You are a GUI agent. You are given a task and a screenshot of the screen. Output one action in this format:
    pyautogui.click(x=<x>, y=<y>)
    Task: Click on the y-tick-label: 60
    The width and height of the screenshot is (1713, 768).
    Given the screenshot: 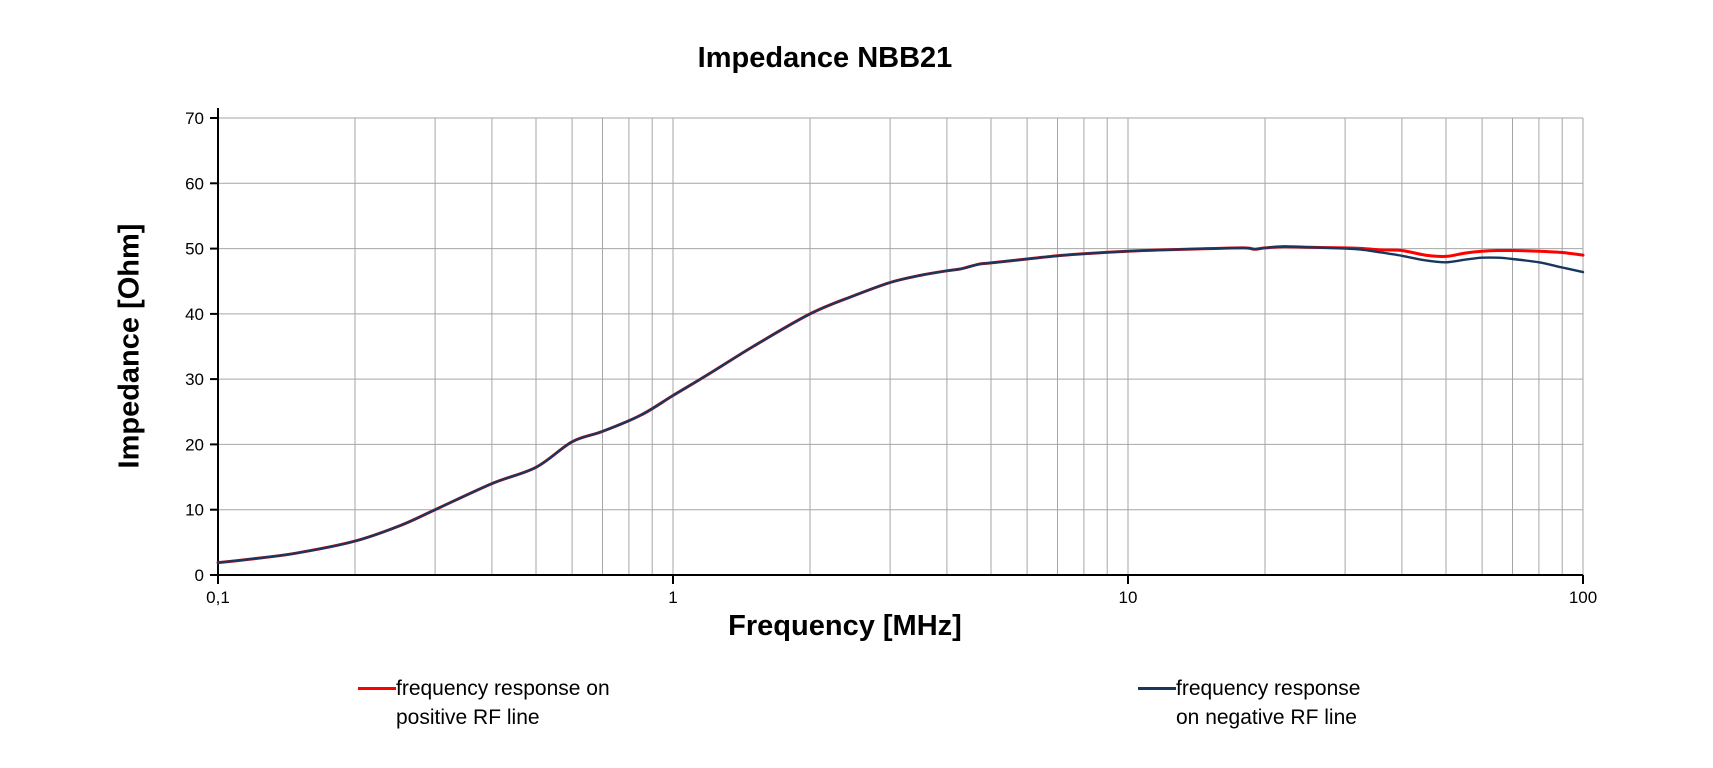 What is the action you would take?
    pyautogui.click(x=194, y=183)
    